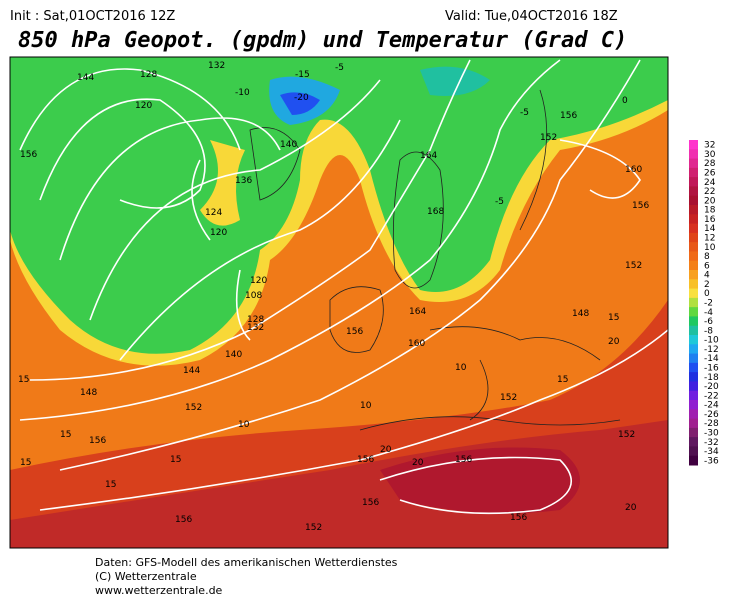 The image size is (732, 599). What do you see at coordinates (435, 212) in the screenshot?
I see `contour-label: 168` at bounding box center [435, 212].